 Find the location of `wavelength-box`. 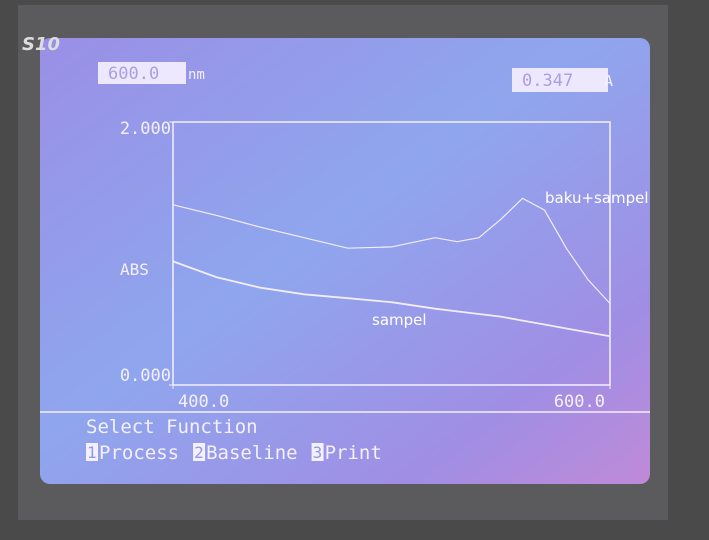

wavelength-box is located at coordinates (142, 73).